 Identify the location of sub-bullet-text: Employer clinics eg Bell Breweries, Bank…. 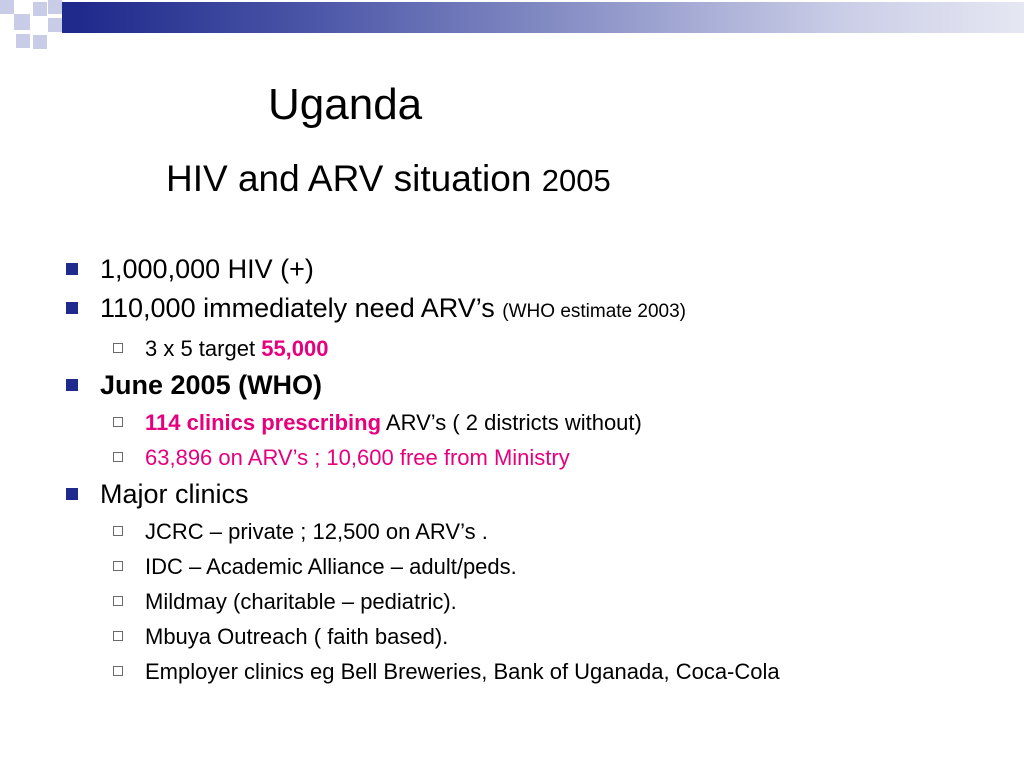
(462, 671).